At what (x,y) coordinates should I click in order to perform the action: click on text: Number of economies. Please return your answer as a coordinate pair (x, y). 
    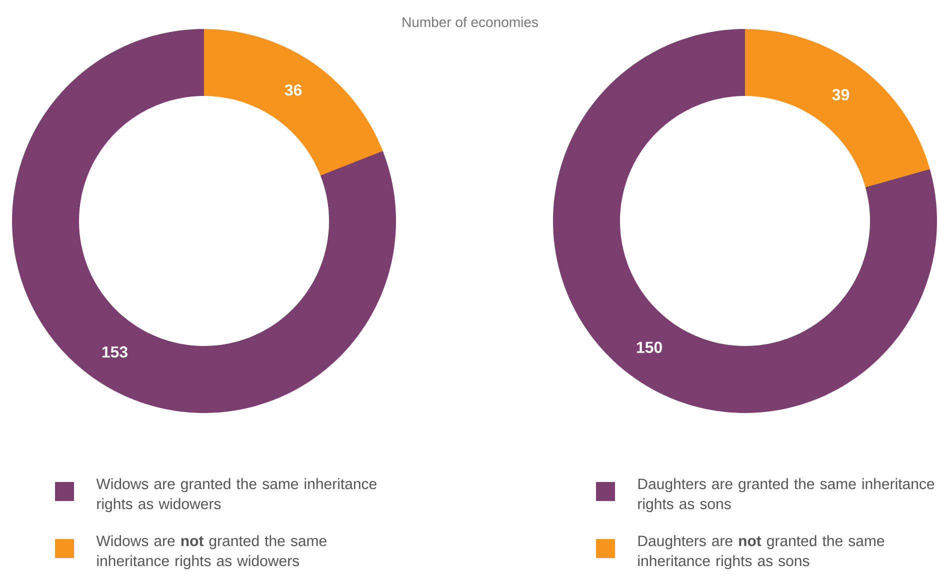
    Looking at the image, I should click on (470, 22).